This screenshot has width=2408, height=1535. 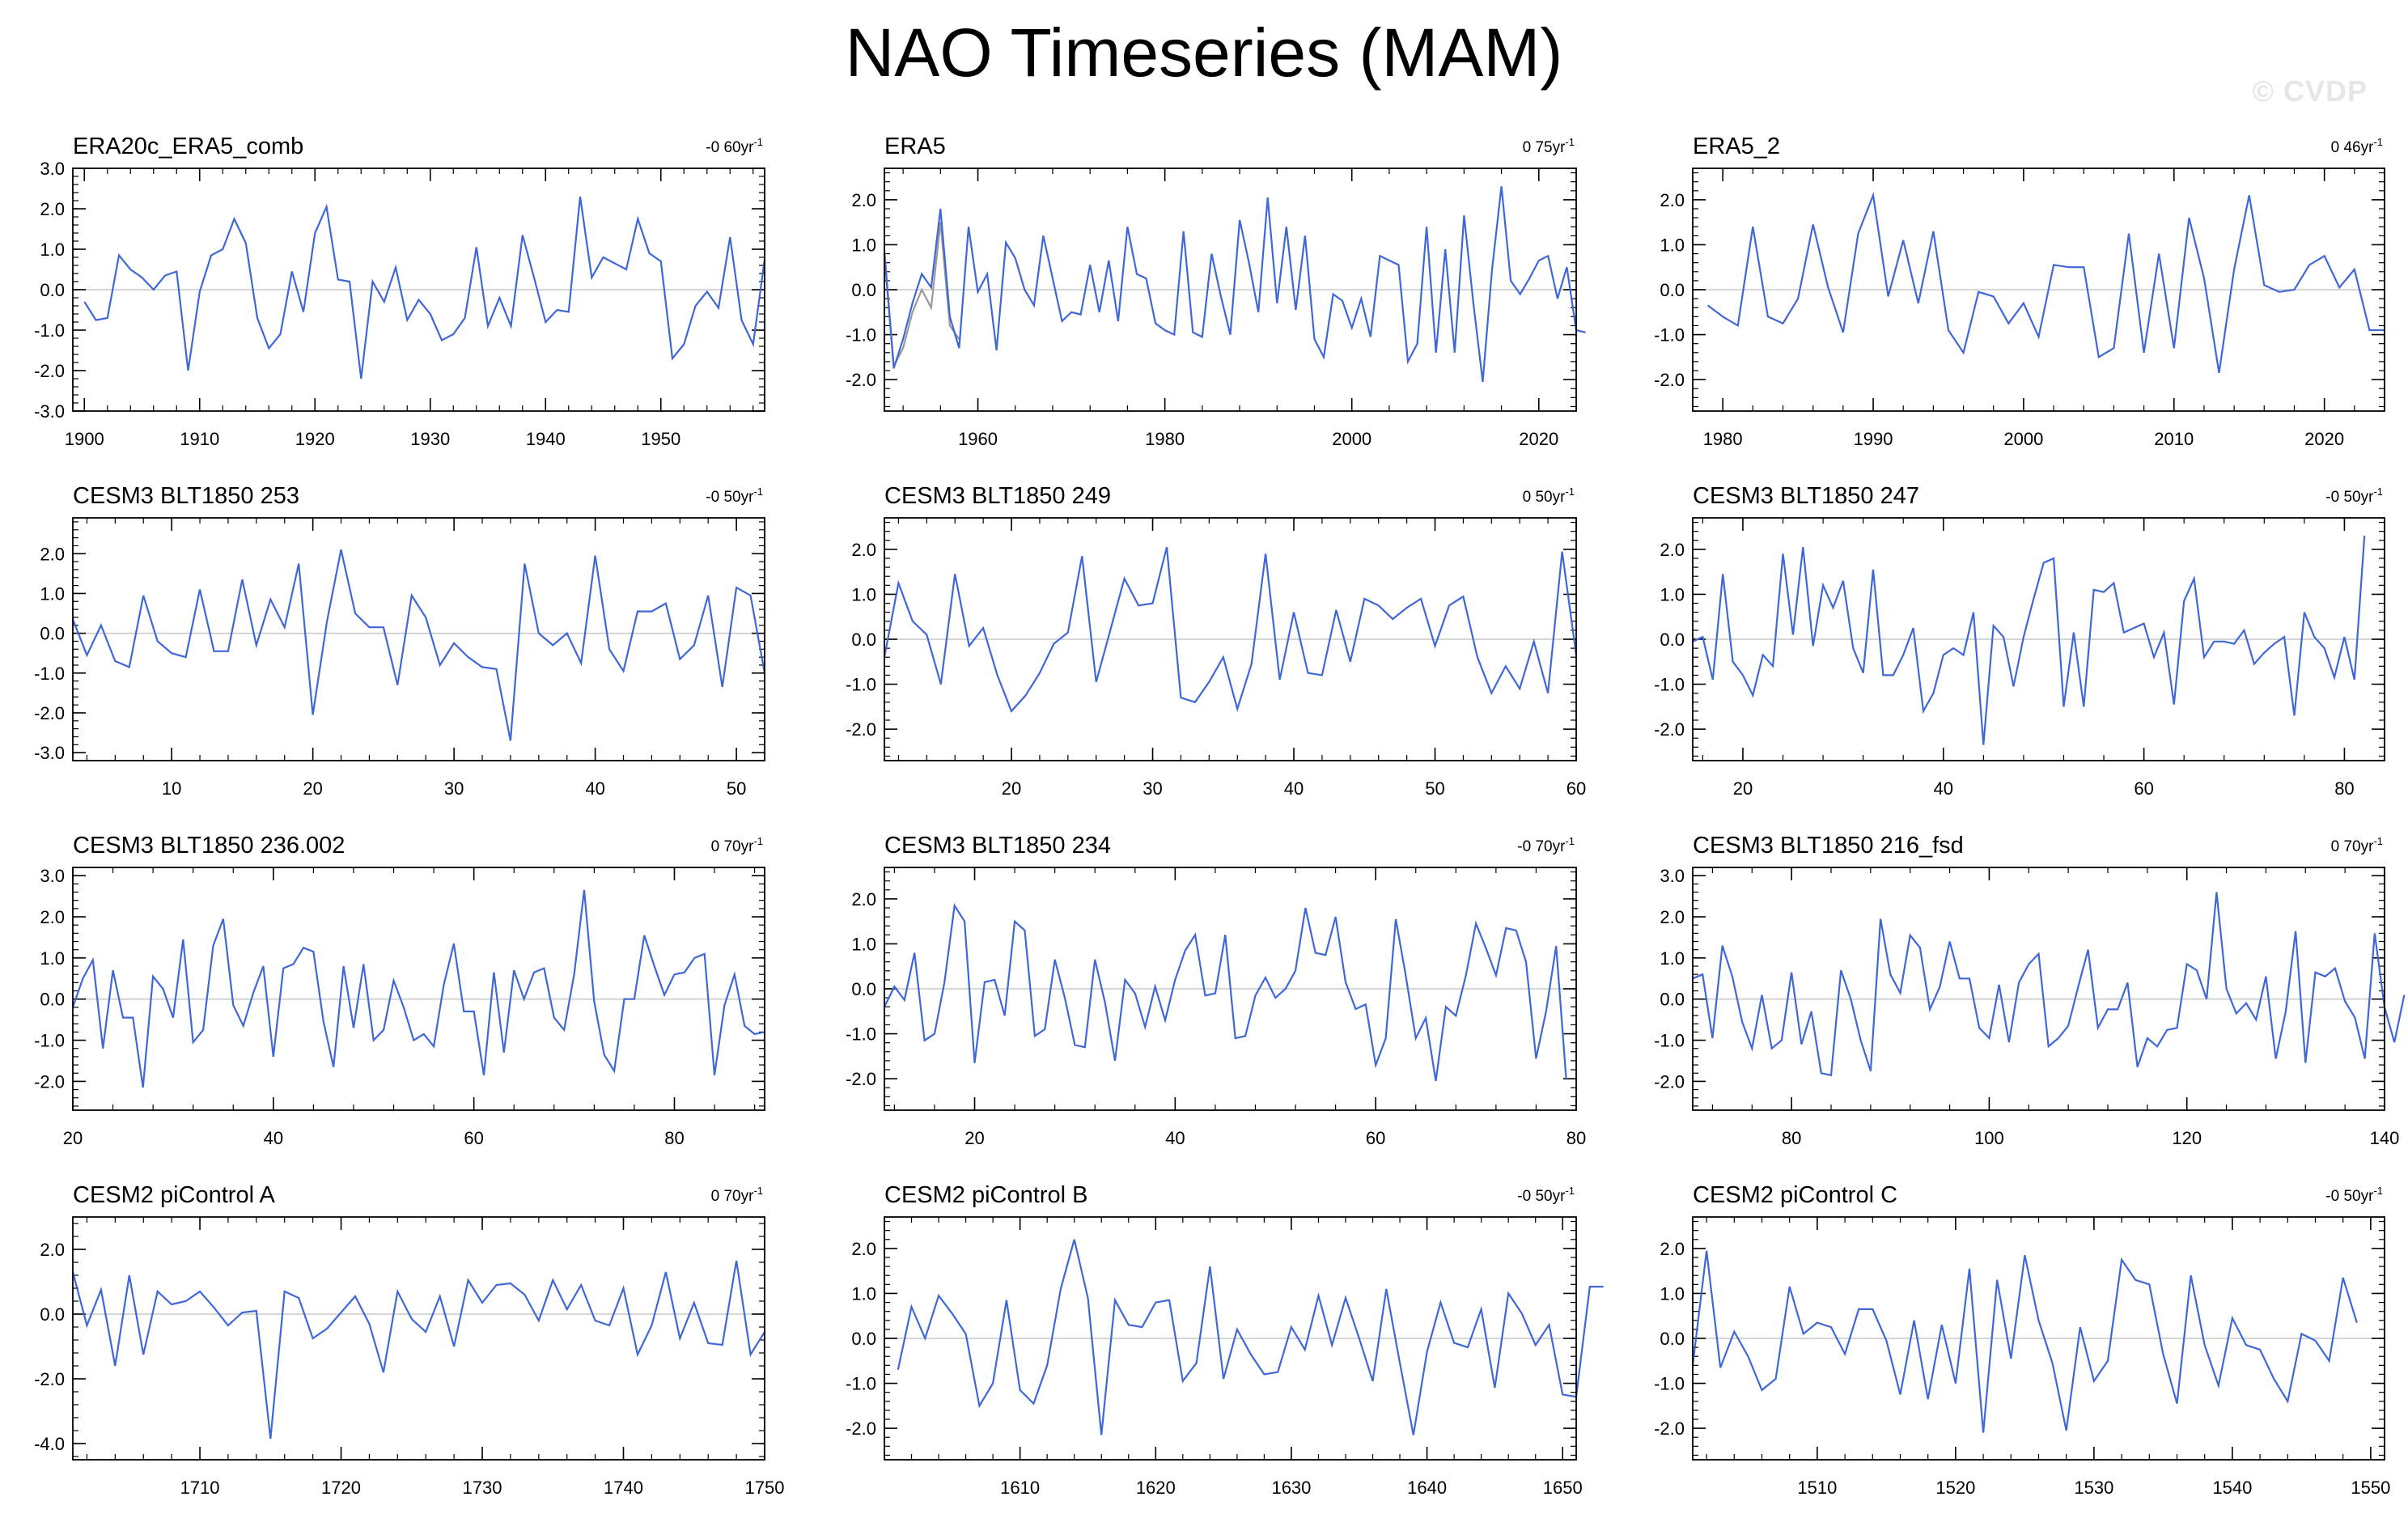 I want to click on panel-title: CESM3 BLT1850 253, so click(x=186, y=496).